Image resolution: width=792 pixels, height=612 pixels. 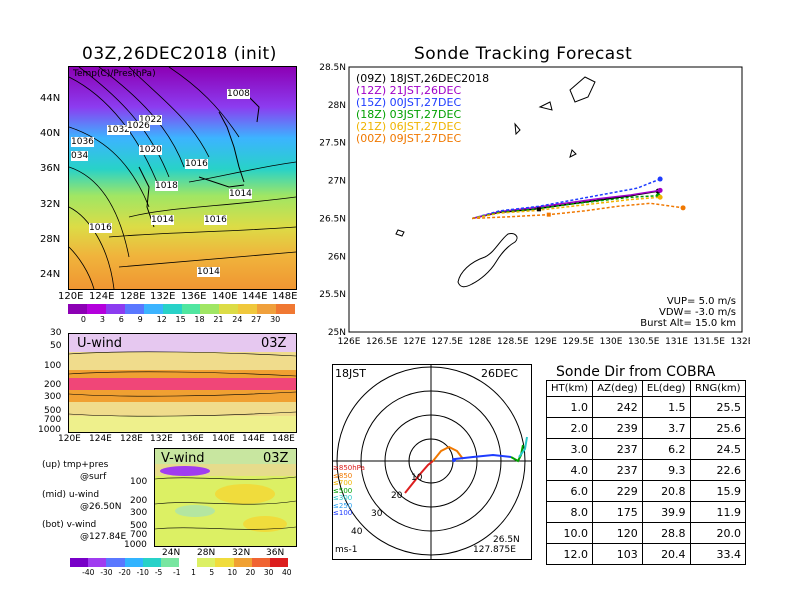 What do you see at coordinates (349, 468) in the screenshot?
I see `pressure-legend-entry: ≥850hPa` at bounding box center [349, 468].